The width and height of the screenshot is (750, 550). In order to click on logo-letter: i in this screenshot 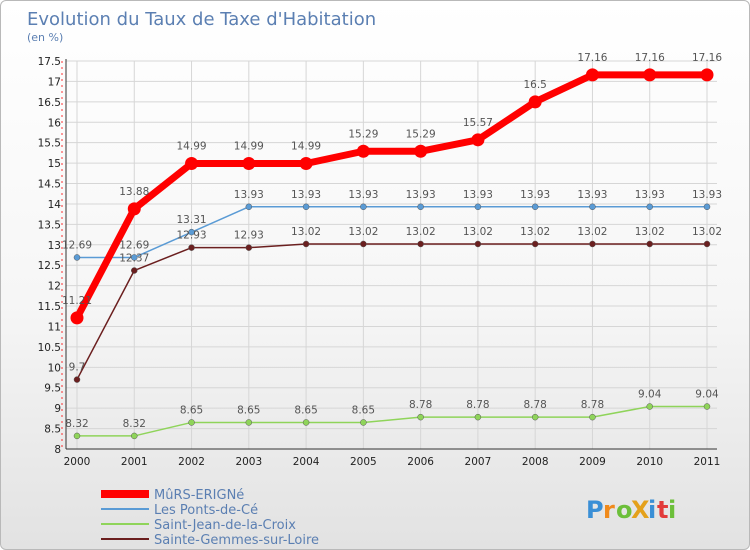, I will do `click(652, 510)`.